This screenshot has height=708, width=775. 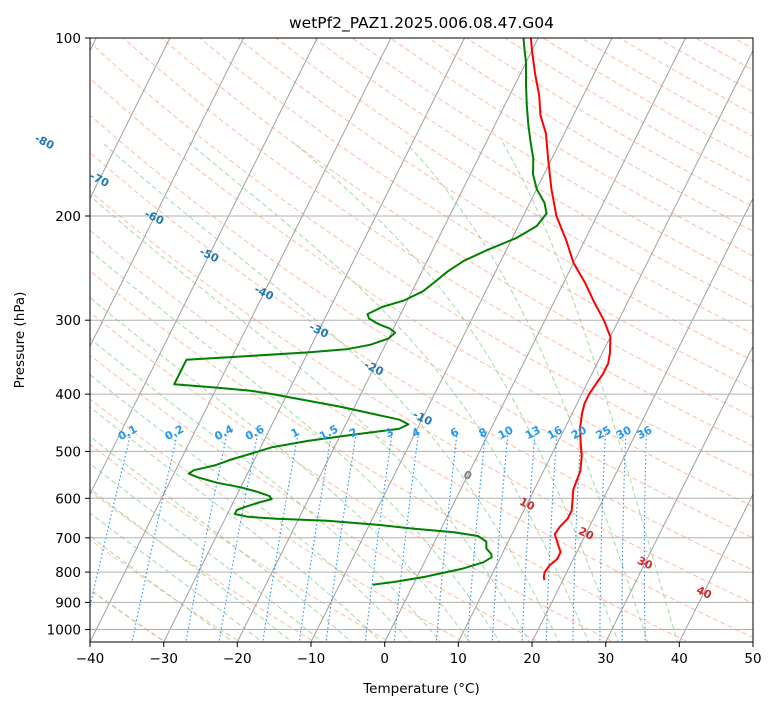 I want to click on isotherm-label: 20, so click(x=586, y=533).